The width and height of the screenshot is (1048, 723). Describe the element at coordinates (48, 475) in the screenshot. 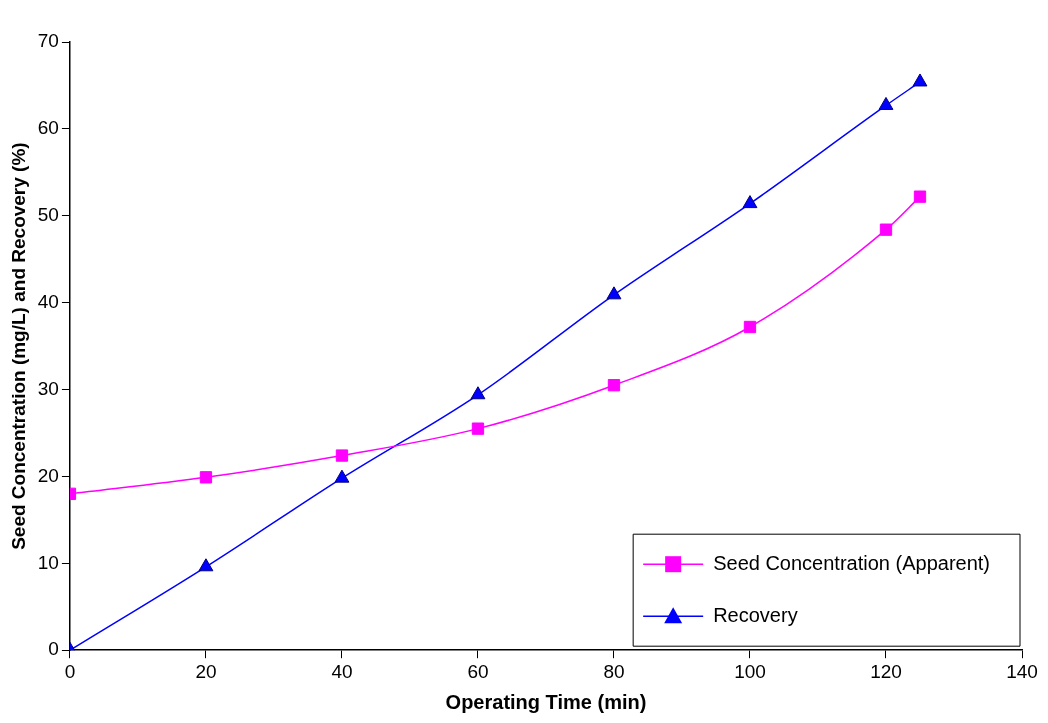

I see `y-tick-label: 20` at that location.